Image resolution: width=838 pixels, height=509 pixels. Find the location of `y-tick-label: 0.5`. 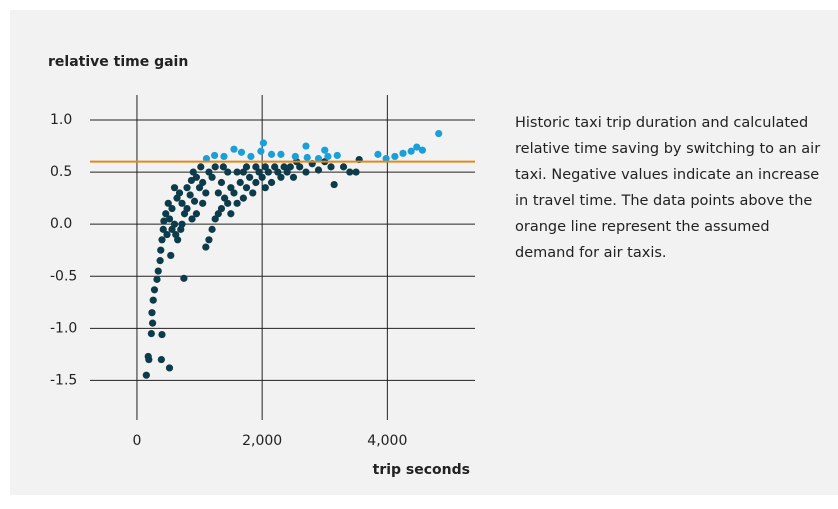

y-tick-label: 0.5 is located at coordinates (61, 172).